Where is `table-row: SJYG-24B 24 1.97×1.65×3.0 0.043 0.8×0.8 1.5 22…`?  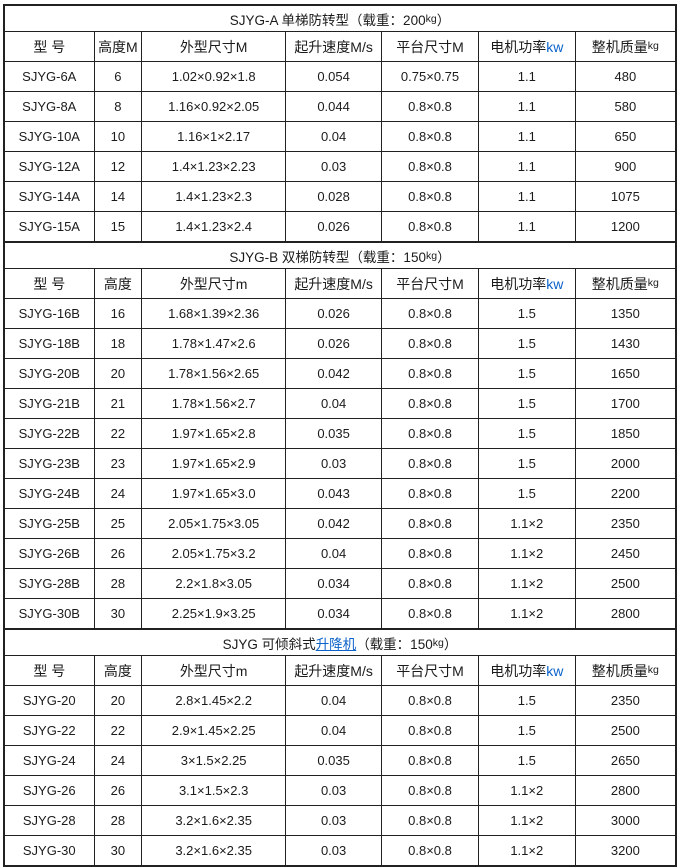
table-row: SJYG-24B 24 1.97×1.65×3.0 0.043 0.8×0.8 1.5 22… is located at coordinates (340, 493).